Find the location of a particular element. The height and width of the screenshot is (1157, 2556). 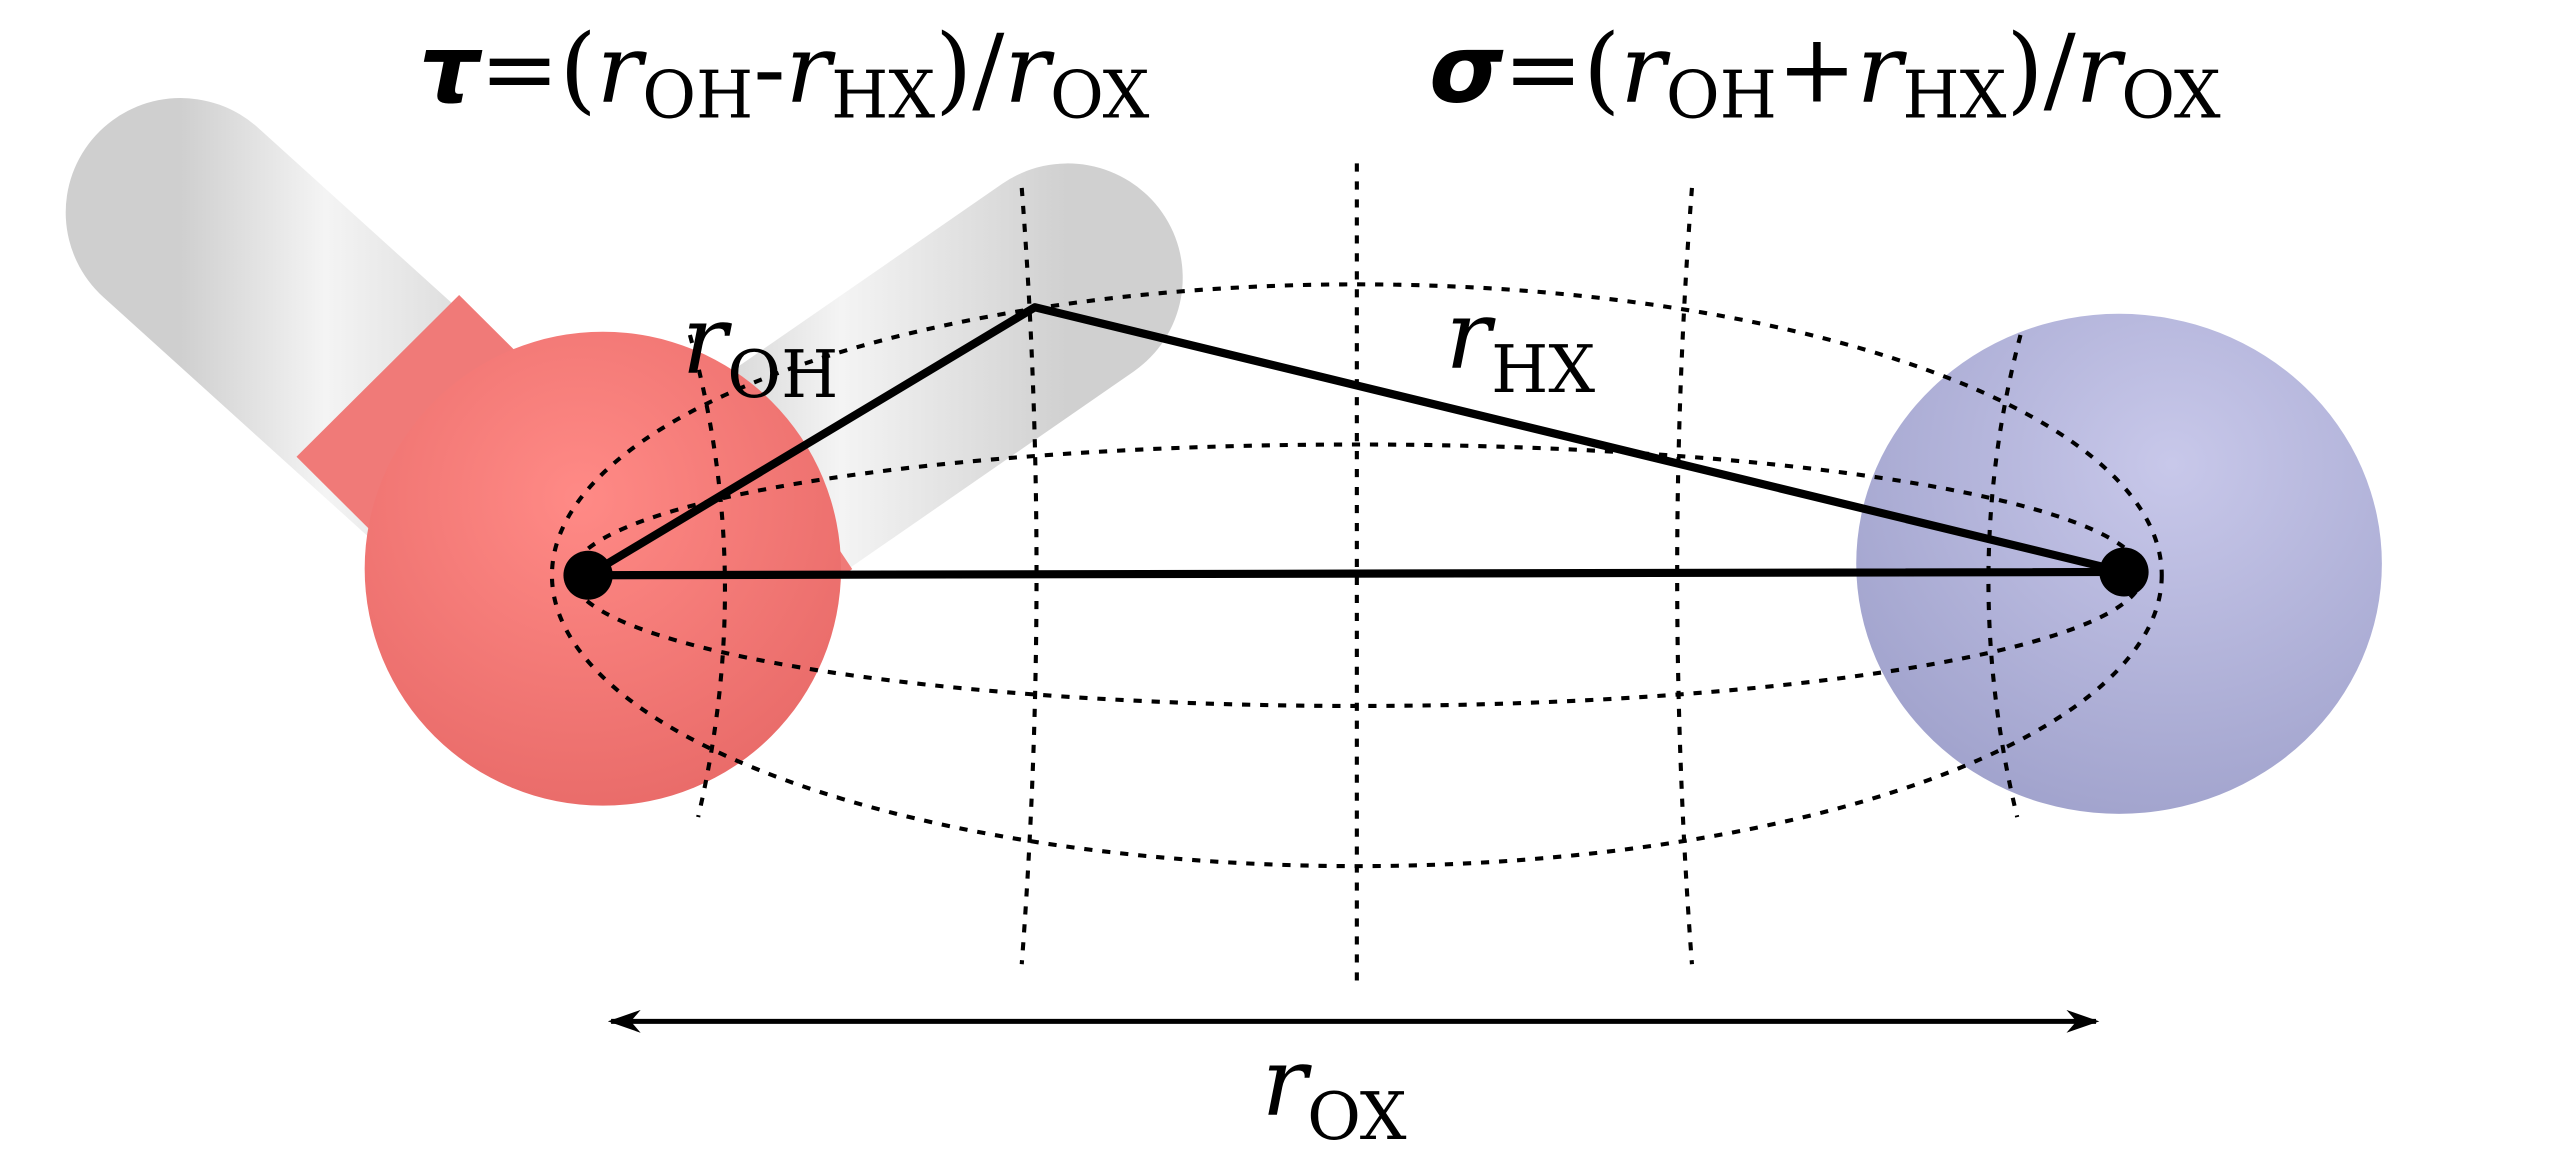

symbol: τ is located at coordinates (451, 70).